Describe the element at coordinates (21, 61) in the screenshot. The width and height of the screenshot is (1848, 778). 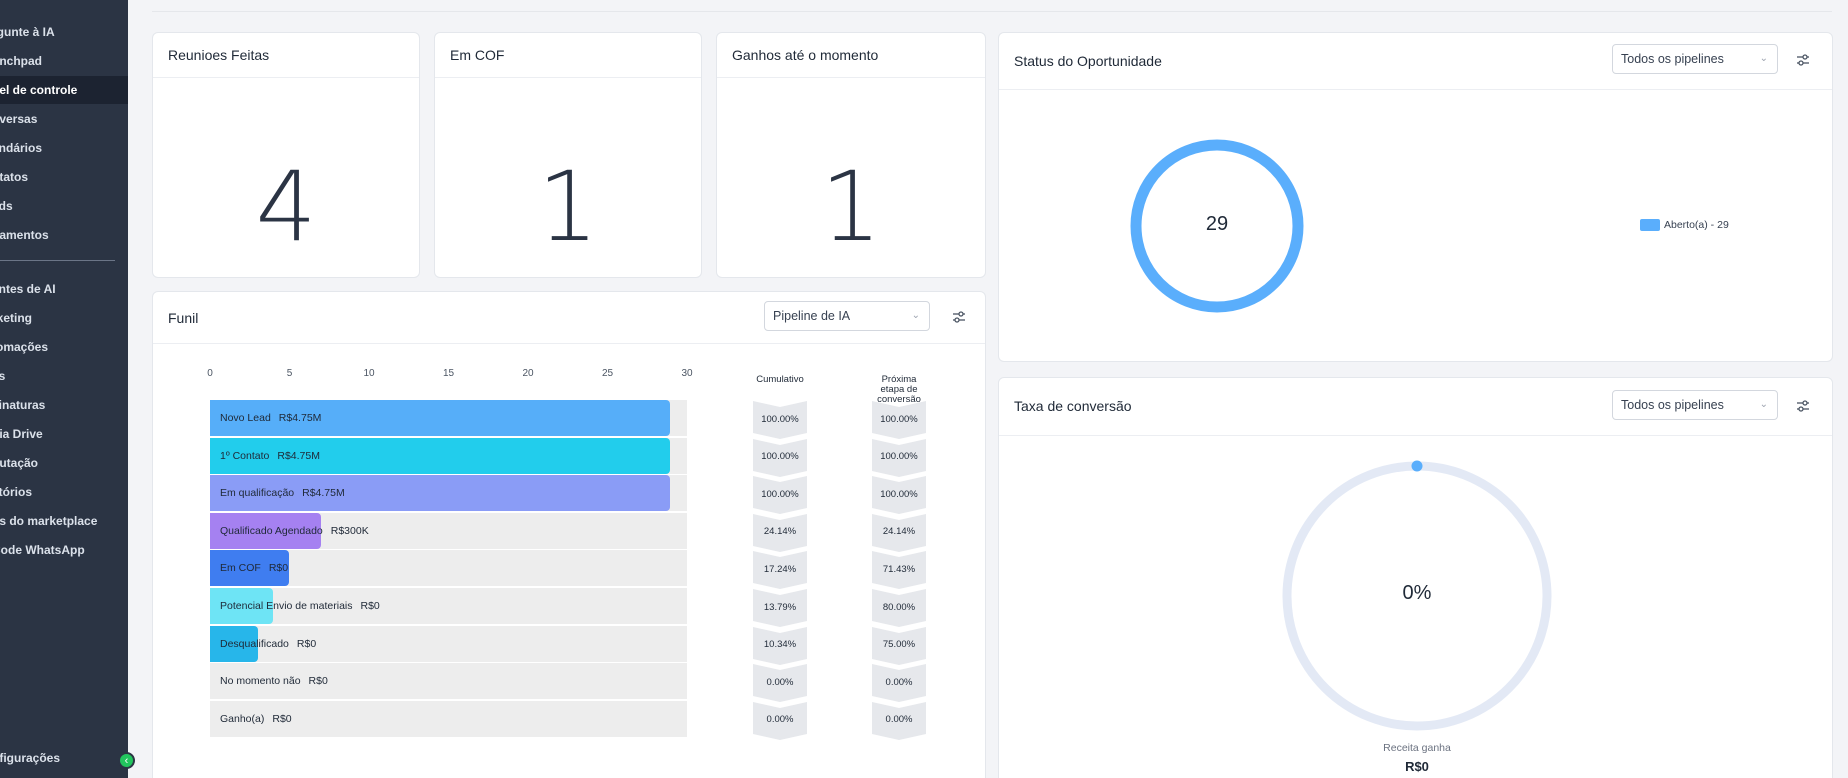
I see `sidebar-item-label: unchpad` at that location.